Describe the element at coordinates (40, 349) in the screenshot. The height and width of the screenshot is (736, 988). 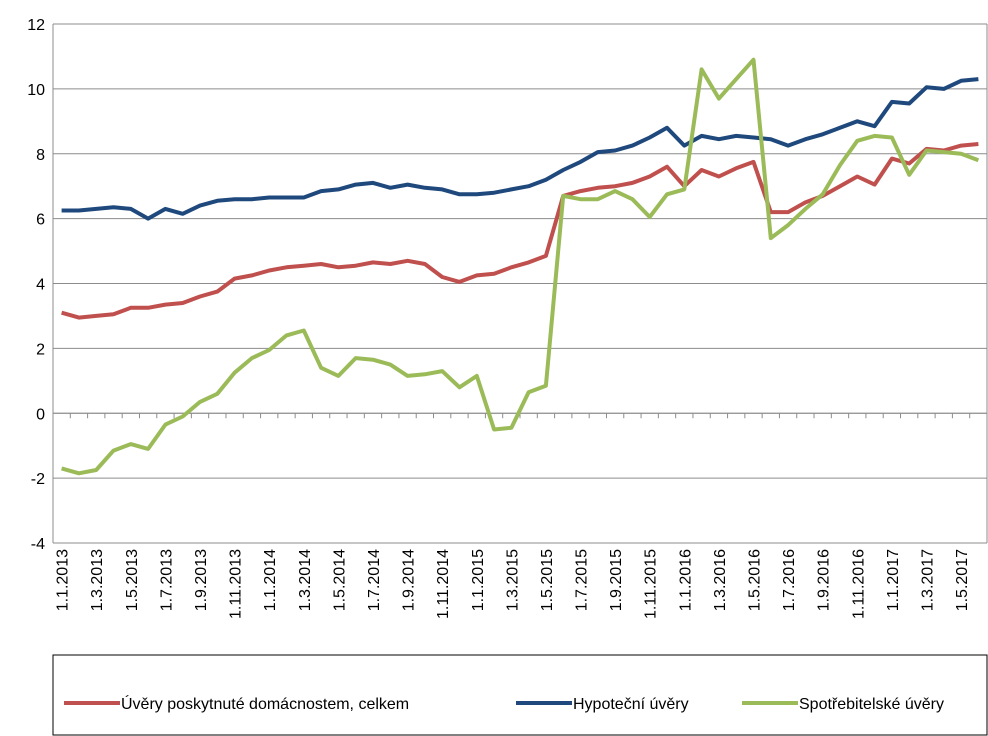
I see `y-tick-label: 2` at that location.